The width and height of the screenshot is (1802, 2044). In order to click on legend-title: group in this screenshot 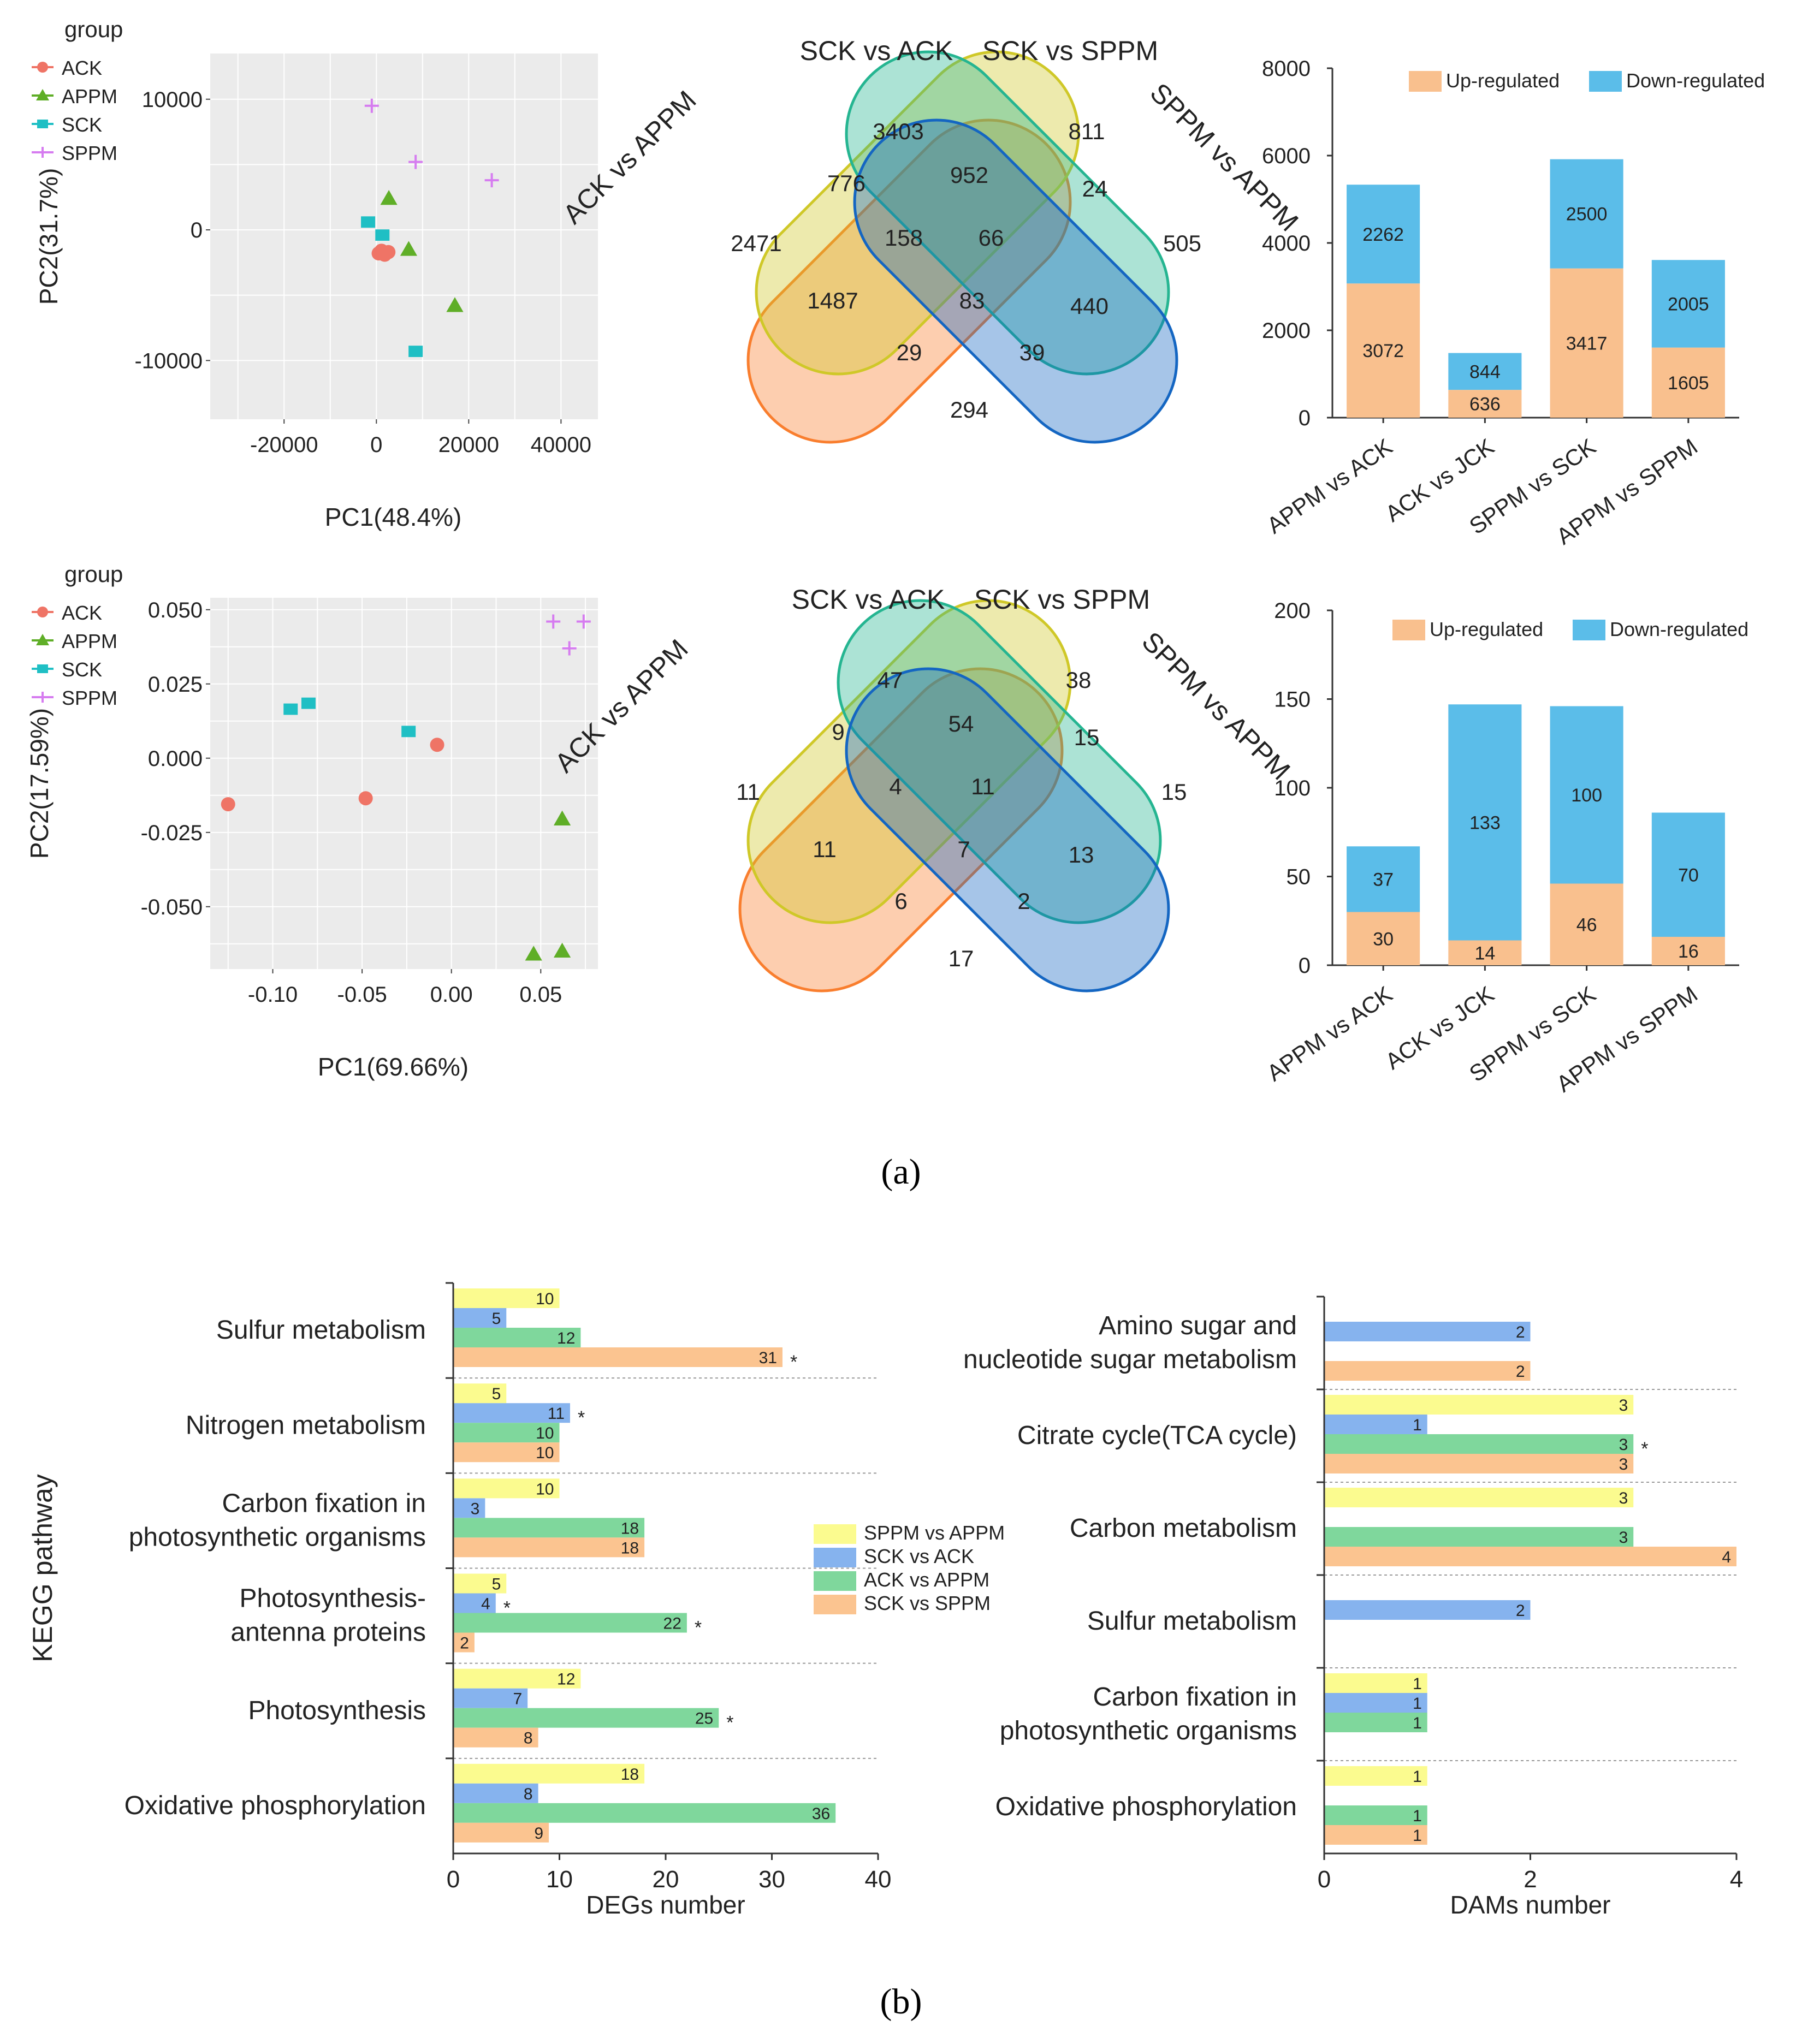, I will do `click(93, 29)`.